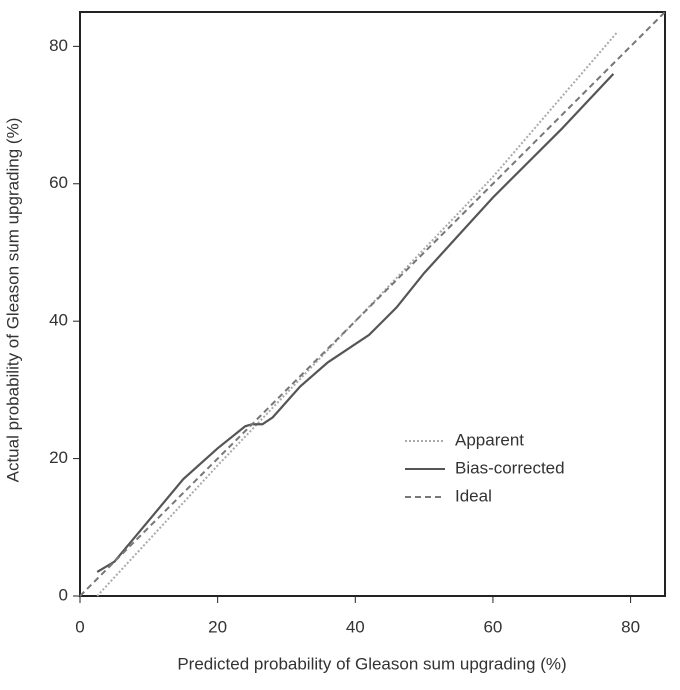 This screenshot has width=680, height=690. I want to click on legend-label: Apparent, so click(489, 439).